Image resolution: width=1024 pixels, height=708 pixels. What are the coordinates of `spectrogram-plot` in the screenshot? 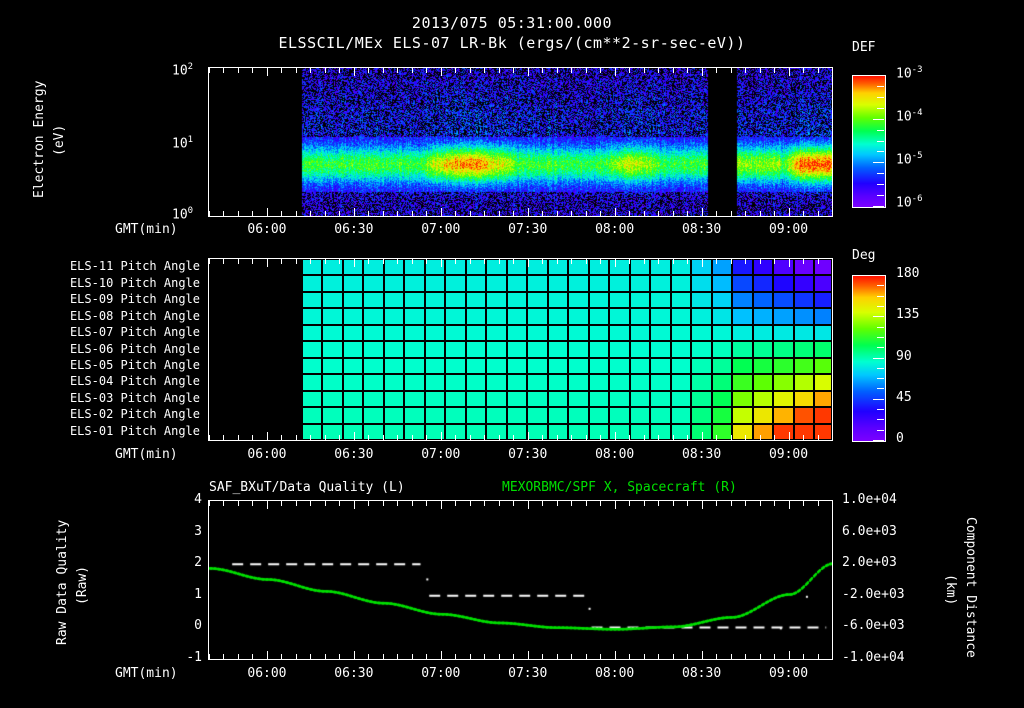 It's located at (520, 142).